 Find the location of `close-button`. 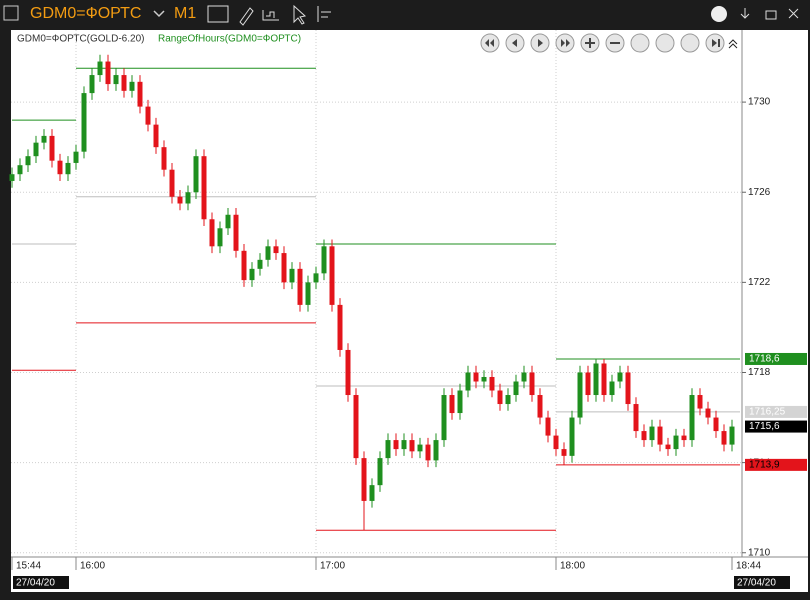

close-button is located at coordinates (793, 13).